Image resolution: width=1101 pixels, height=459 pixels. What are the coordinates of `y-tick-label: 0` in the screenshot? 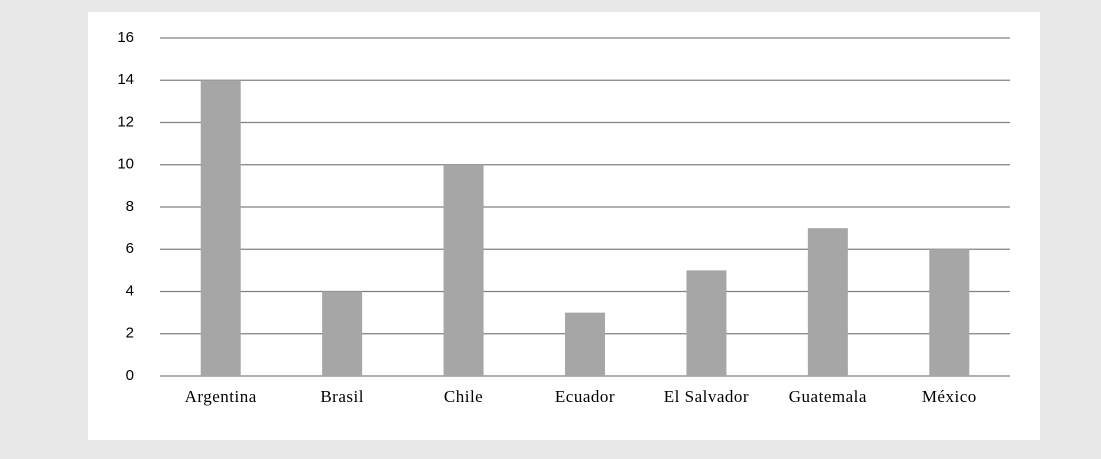 It's located at (130, 375).